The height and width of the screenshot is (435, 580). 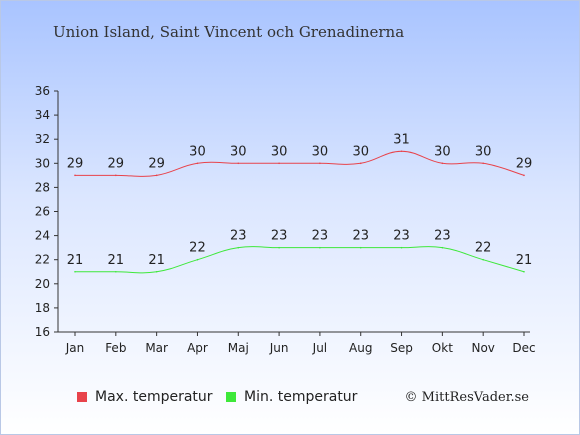 What do you see at coordinates (319, 348) in the screenshot?
I see `x-tick-label: Jul` at bounding box center [319, 348].